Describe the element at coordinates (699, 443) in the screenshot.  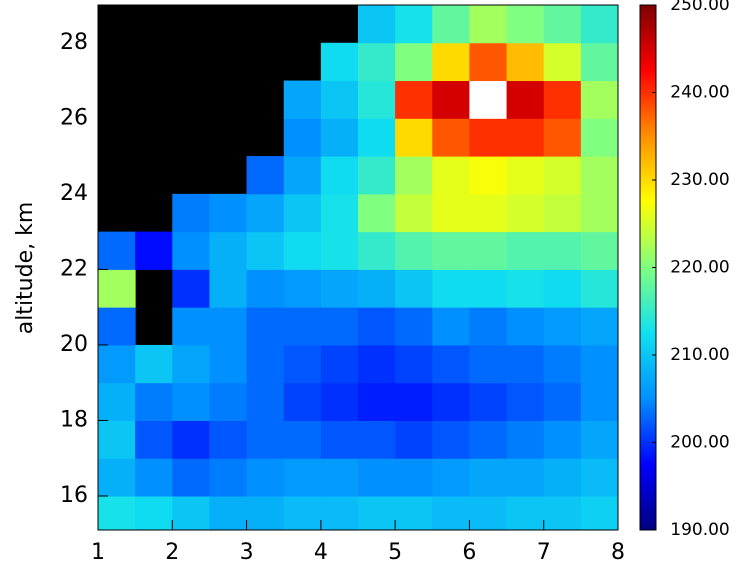
I see `colorbar-tick-label: 200.00` at that location.